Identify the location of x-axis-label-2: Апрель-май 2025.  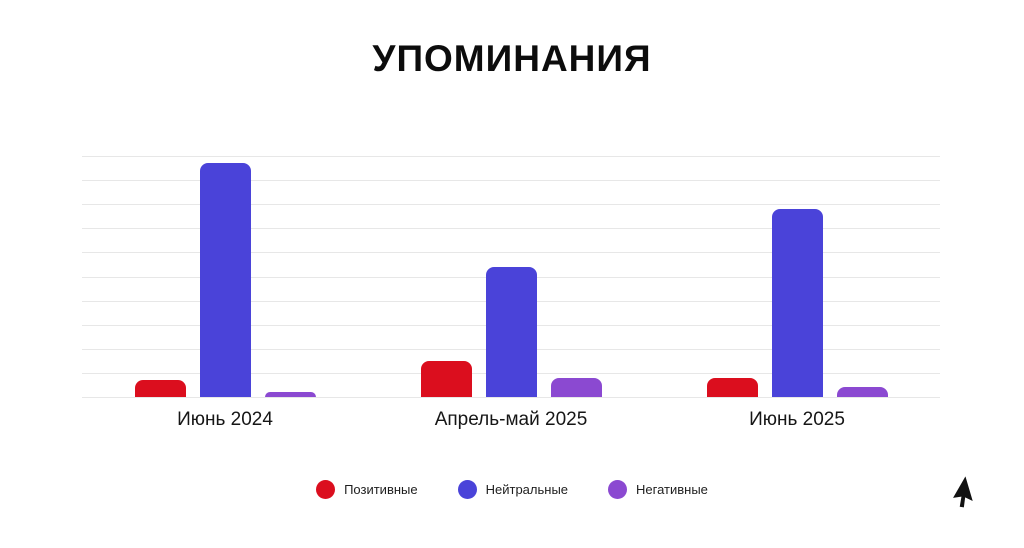
(511, 419).